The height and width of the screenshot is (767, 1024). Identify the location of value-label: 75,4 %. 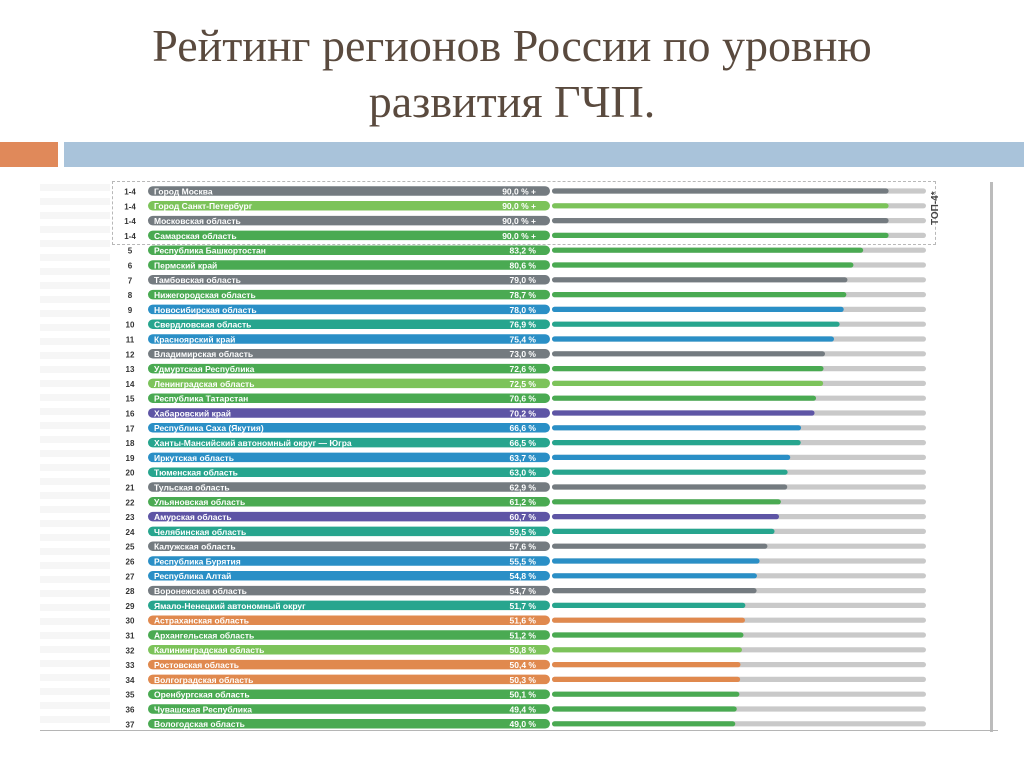
(523, 339).